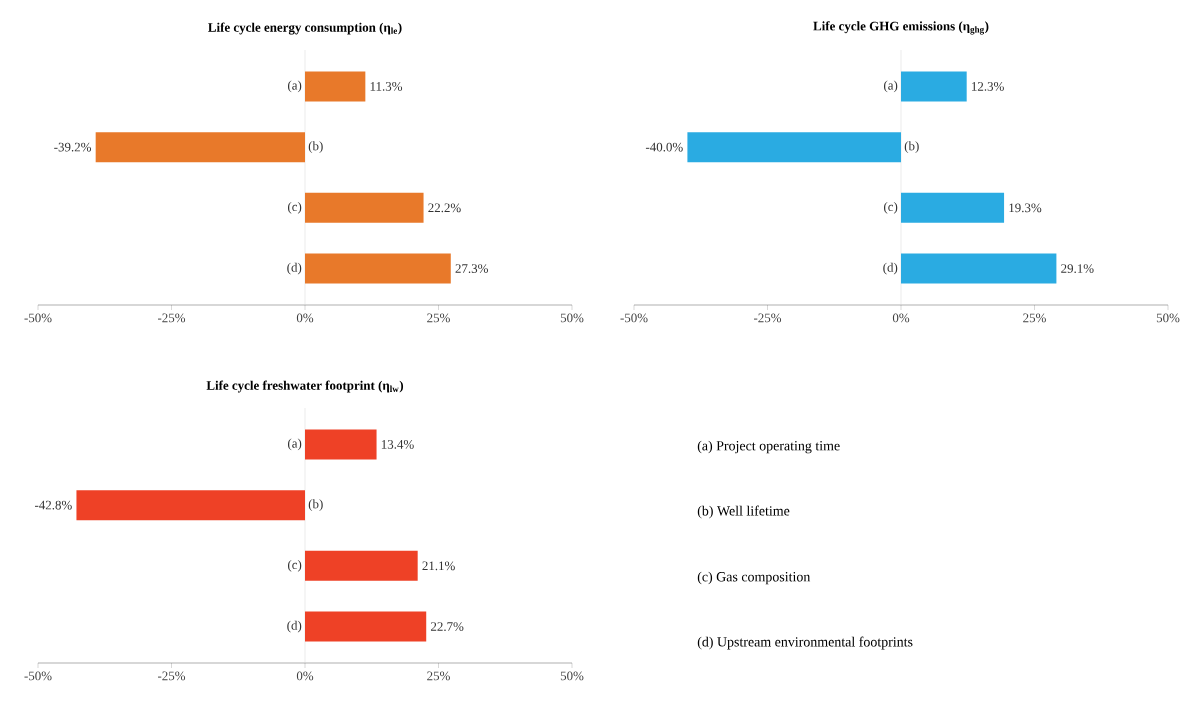 Image resolution: width=1187 pixels, height=701 pixels. I want to click on text: (d) Upstream environmental footprints, so click(805, 643).